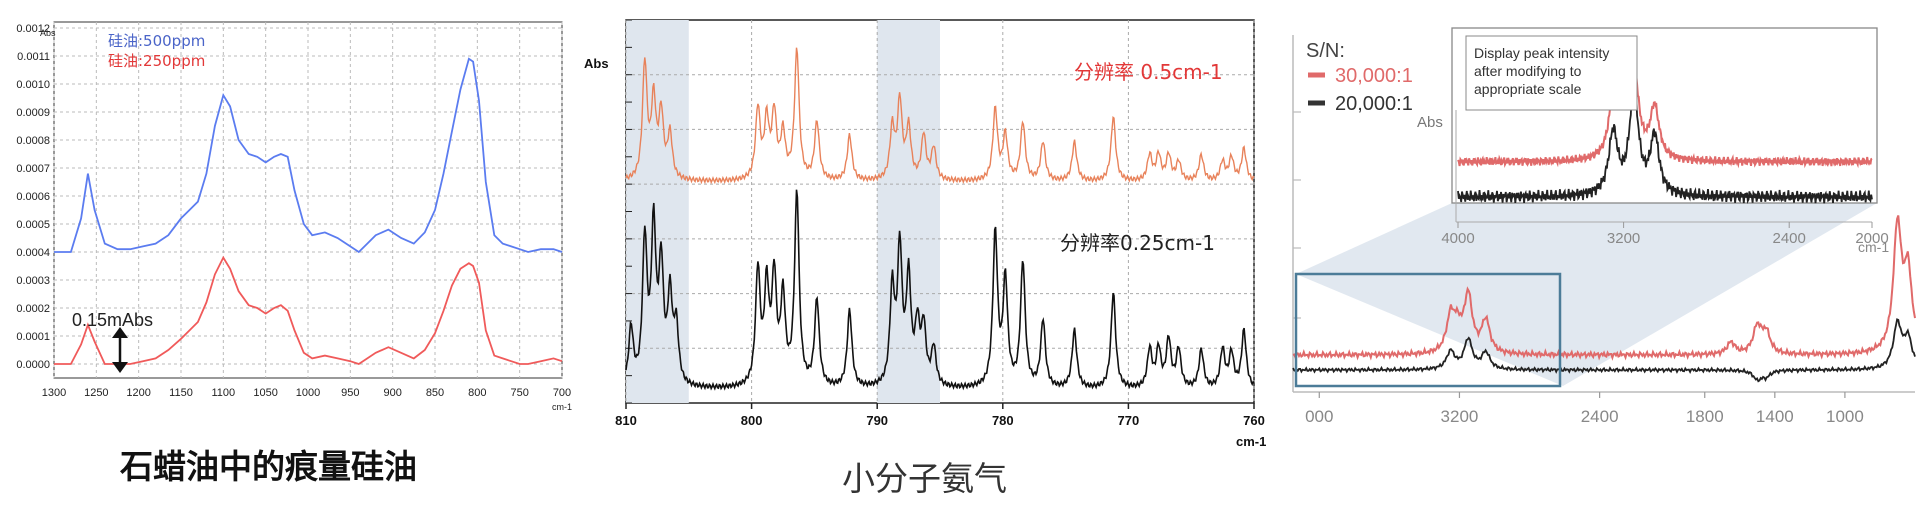 Image resolution: width=1919 pixels, height=522 pixels. I want to click on c1-xtick-label: 1150, so click(181, 393).